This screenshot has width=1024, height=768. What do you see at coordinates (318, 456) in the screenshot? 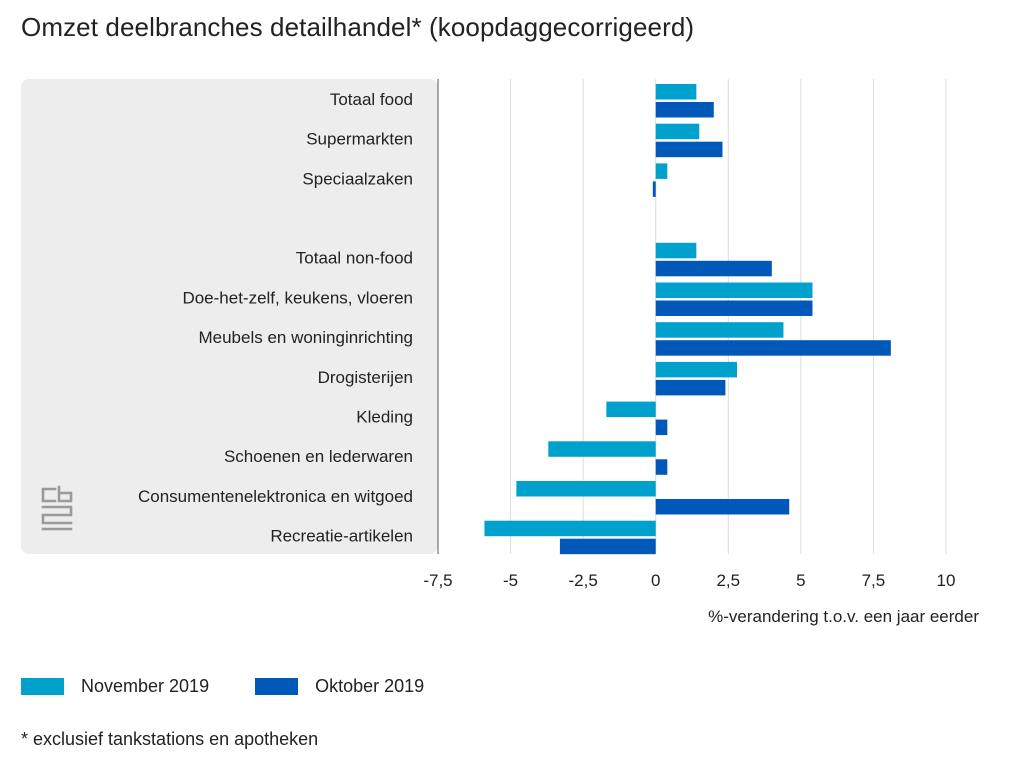
I see `category-label: Schoenen en lederwaren` at bounding box center [318, 456].